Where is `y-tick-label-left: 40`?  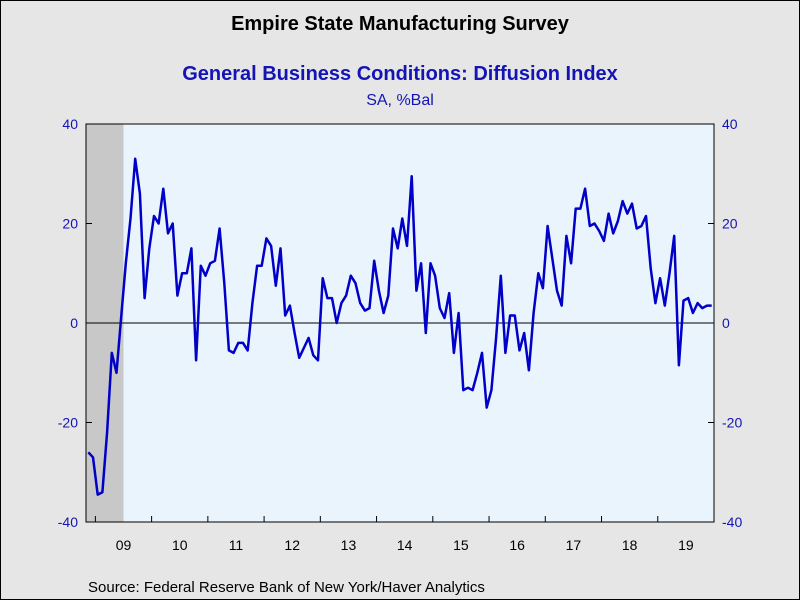
y-tick-label-left: 40 is located at coordinates (70, 124).